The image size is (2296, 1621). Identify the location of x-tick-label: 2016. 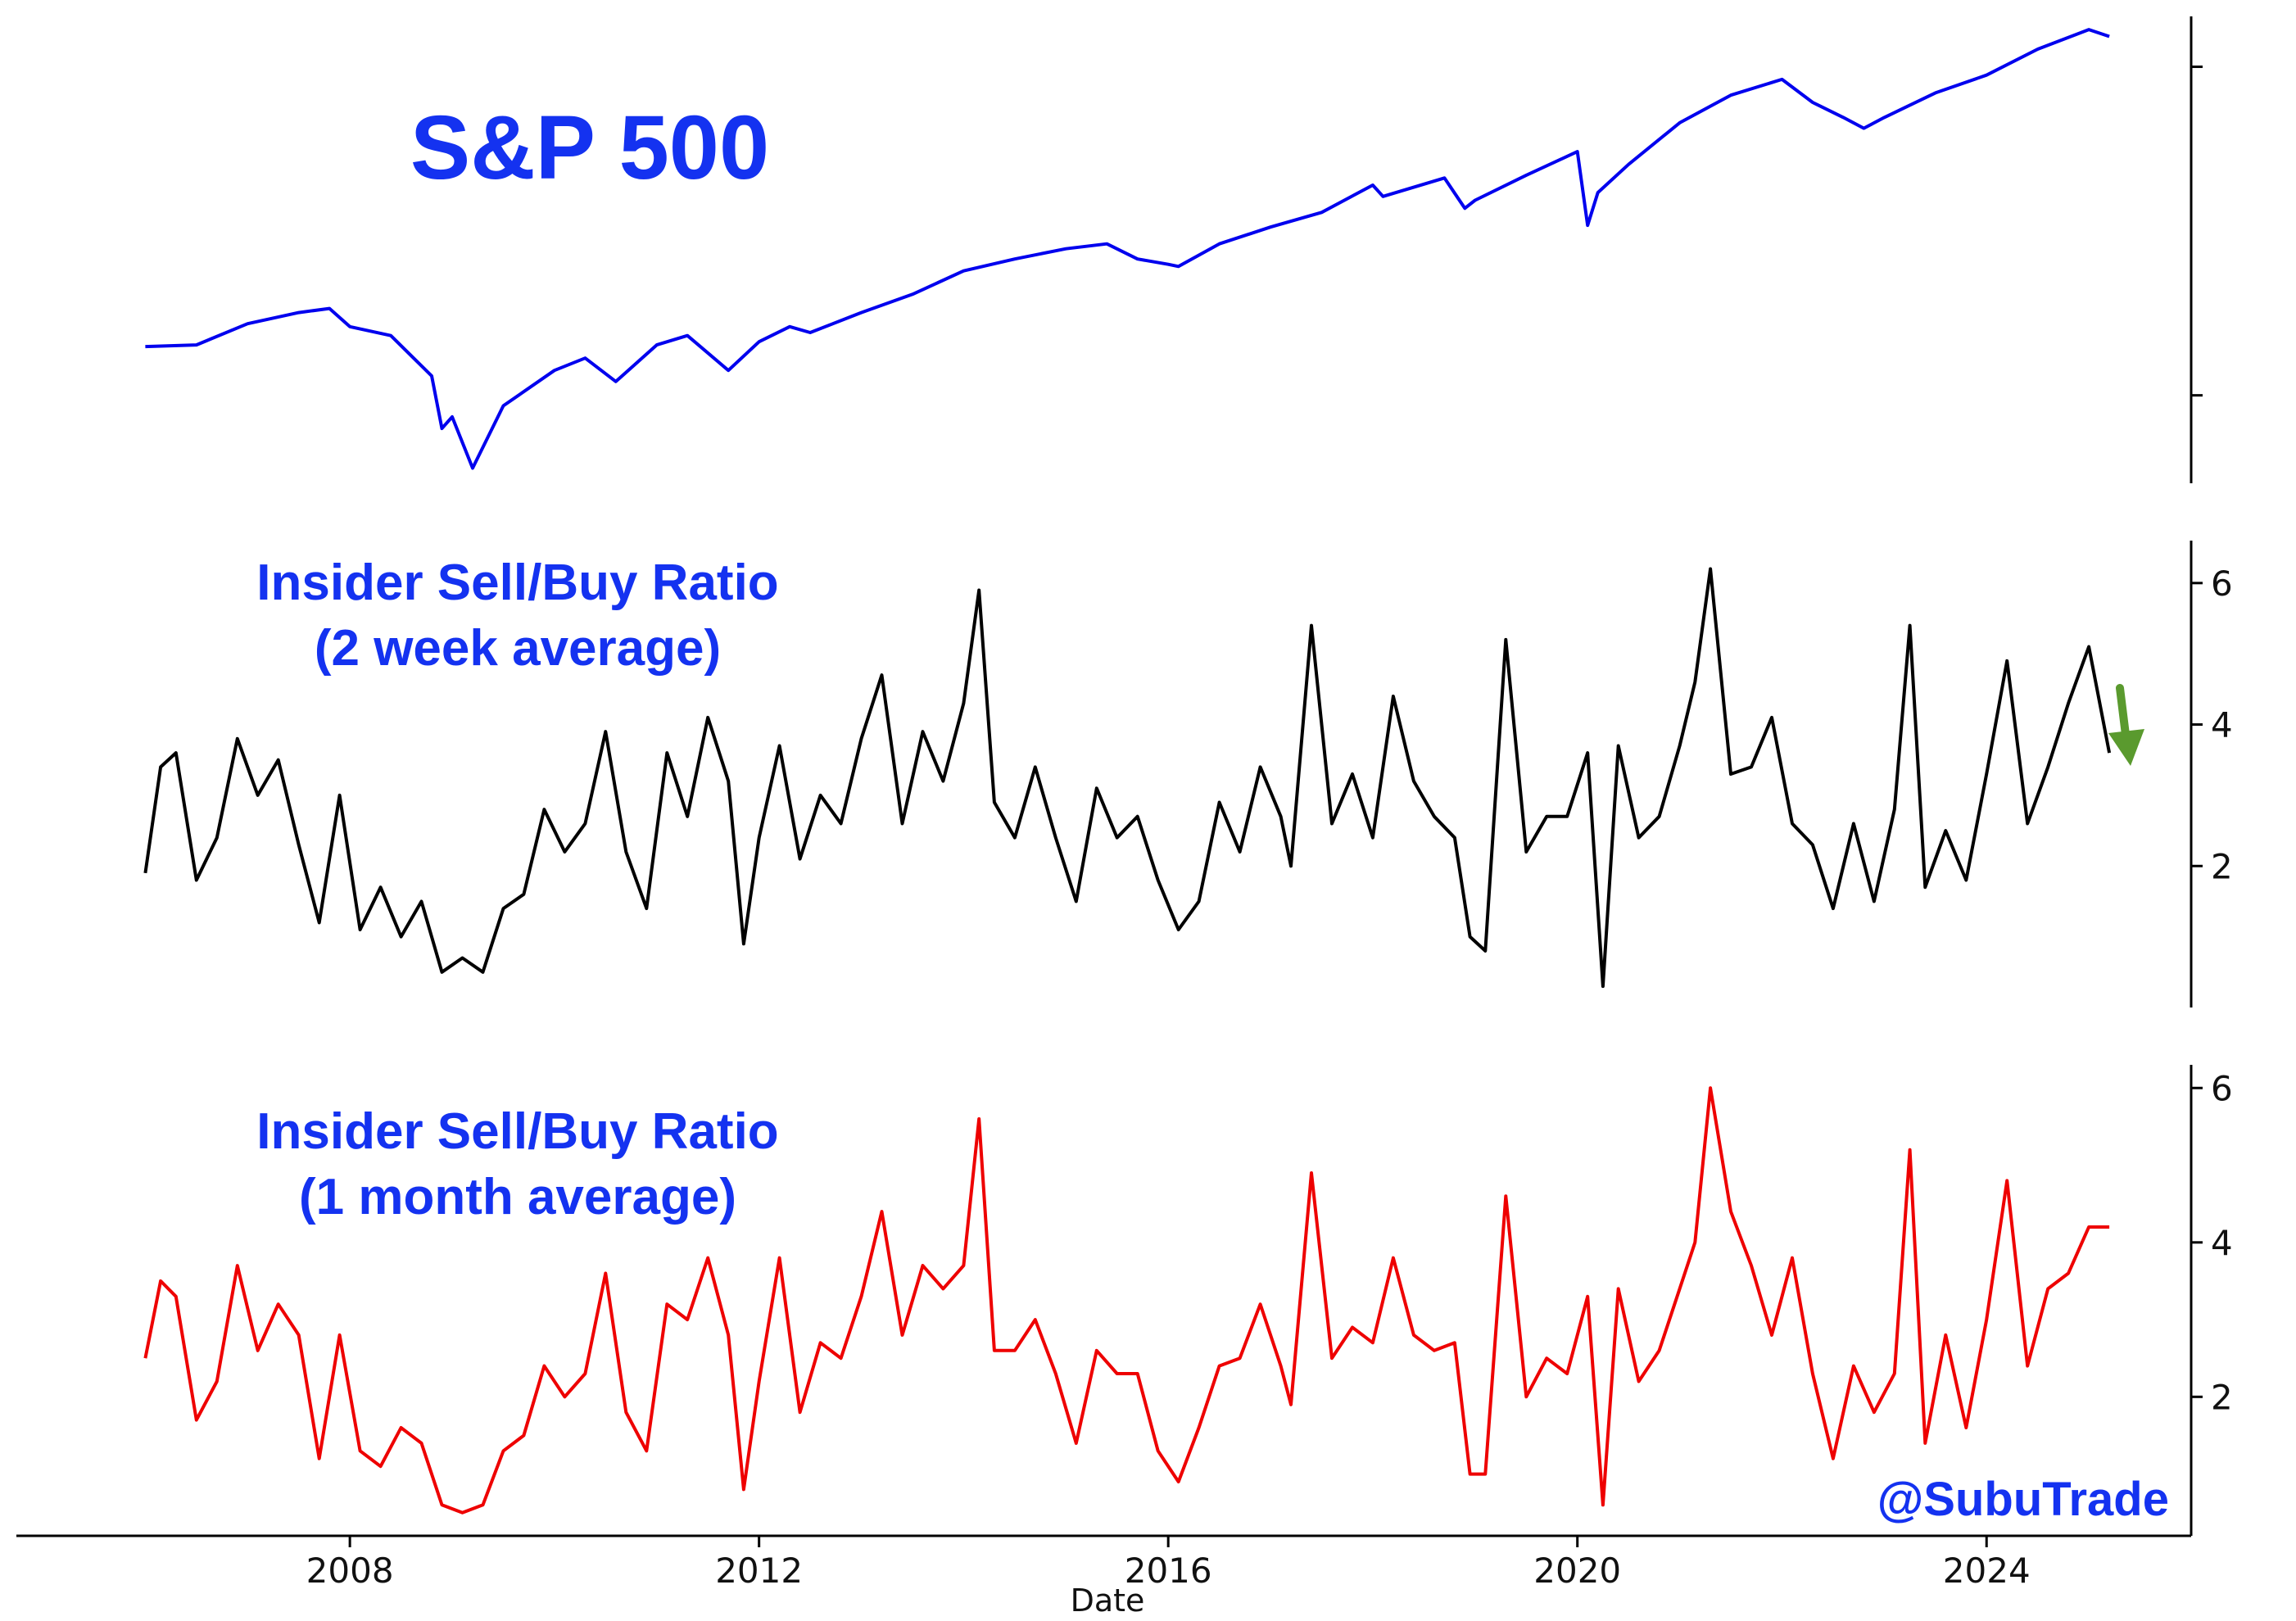
(1168, 1571).